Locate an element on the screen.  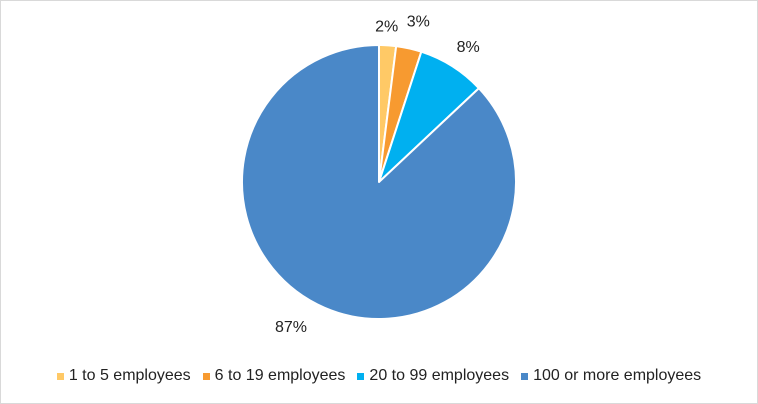
legend-label: 6 to 19 employees is located at coordinates (280, 375).